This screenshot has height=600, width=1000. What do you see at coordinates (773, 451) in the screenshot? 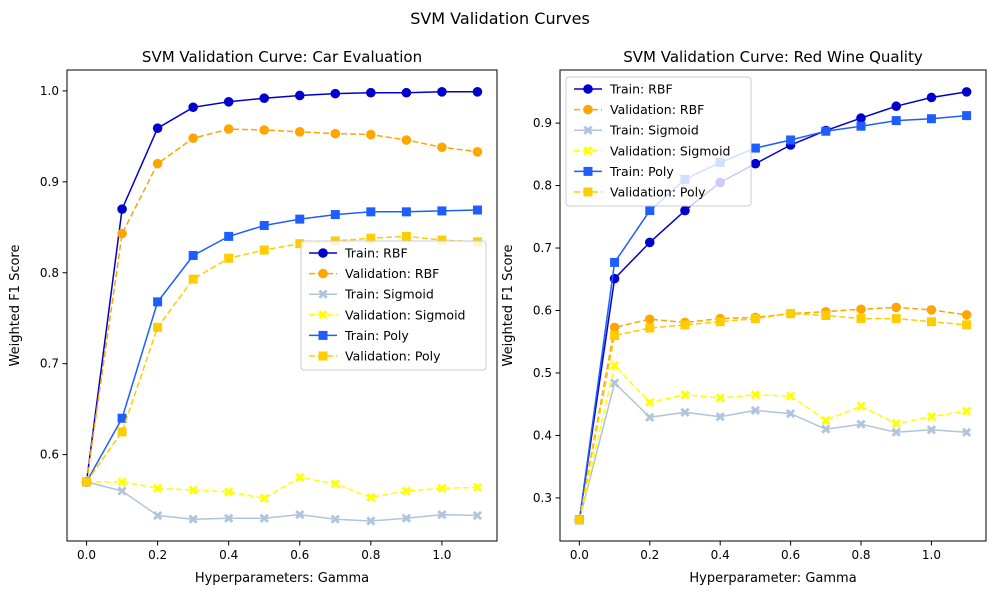
I see `series-train-sigmoid` at bounding box center [773, 451].